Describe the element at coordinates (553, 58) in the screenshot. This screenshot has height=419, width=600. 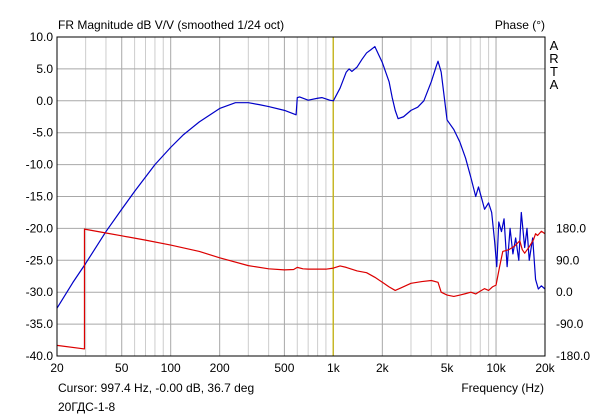
I see `arta-letter: R` at that location.